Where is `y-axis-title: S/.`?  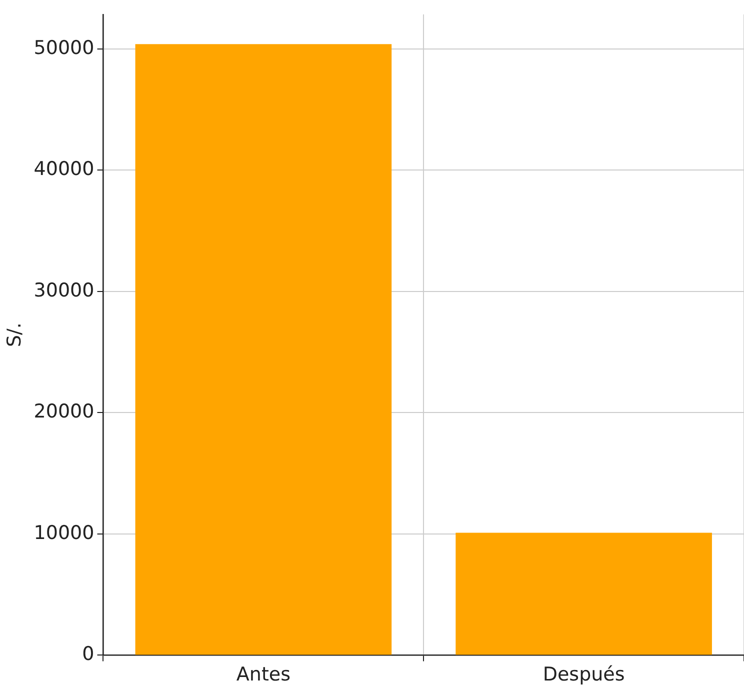
y-axis-title: S/. is located at coordinates (14, 335).